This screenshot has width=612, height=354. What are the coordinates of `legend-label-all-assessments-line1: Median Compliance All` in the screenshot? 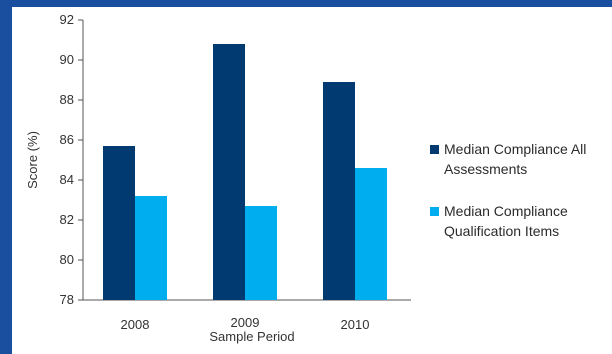 It's located at (515, 149).